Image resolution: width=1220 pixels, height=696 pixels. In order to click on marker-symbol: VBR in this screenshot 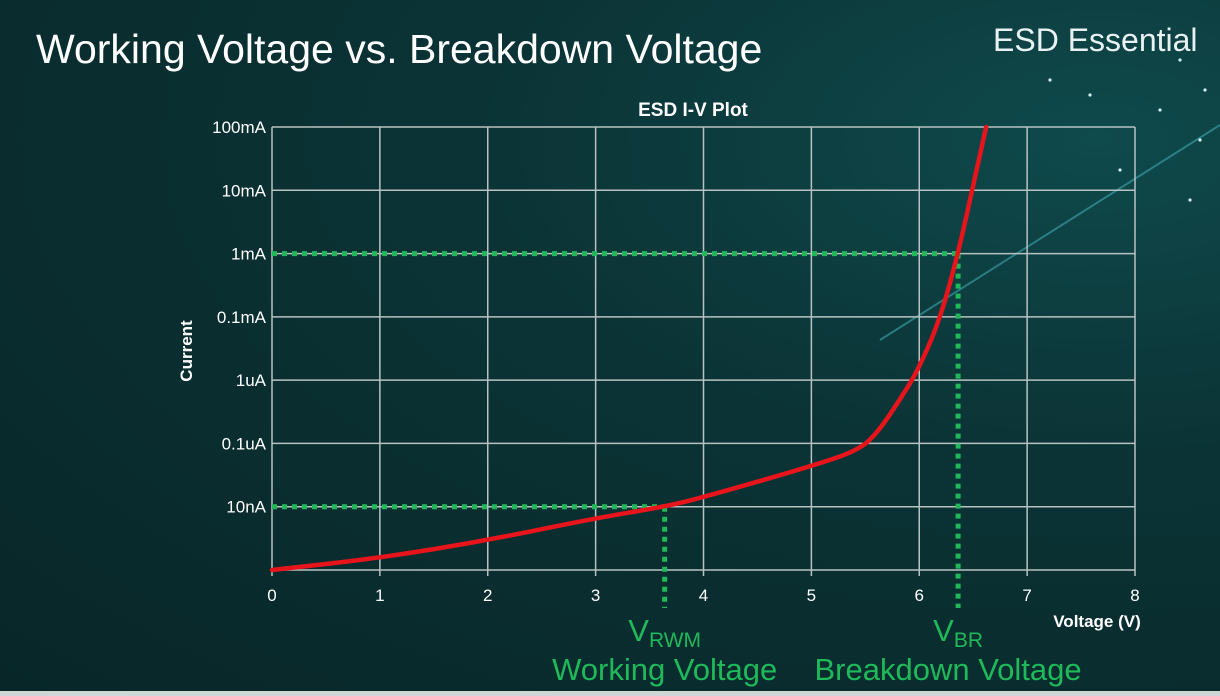, I will do `click(958, 632)`.